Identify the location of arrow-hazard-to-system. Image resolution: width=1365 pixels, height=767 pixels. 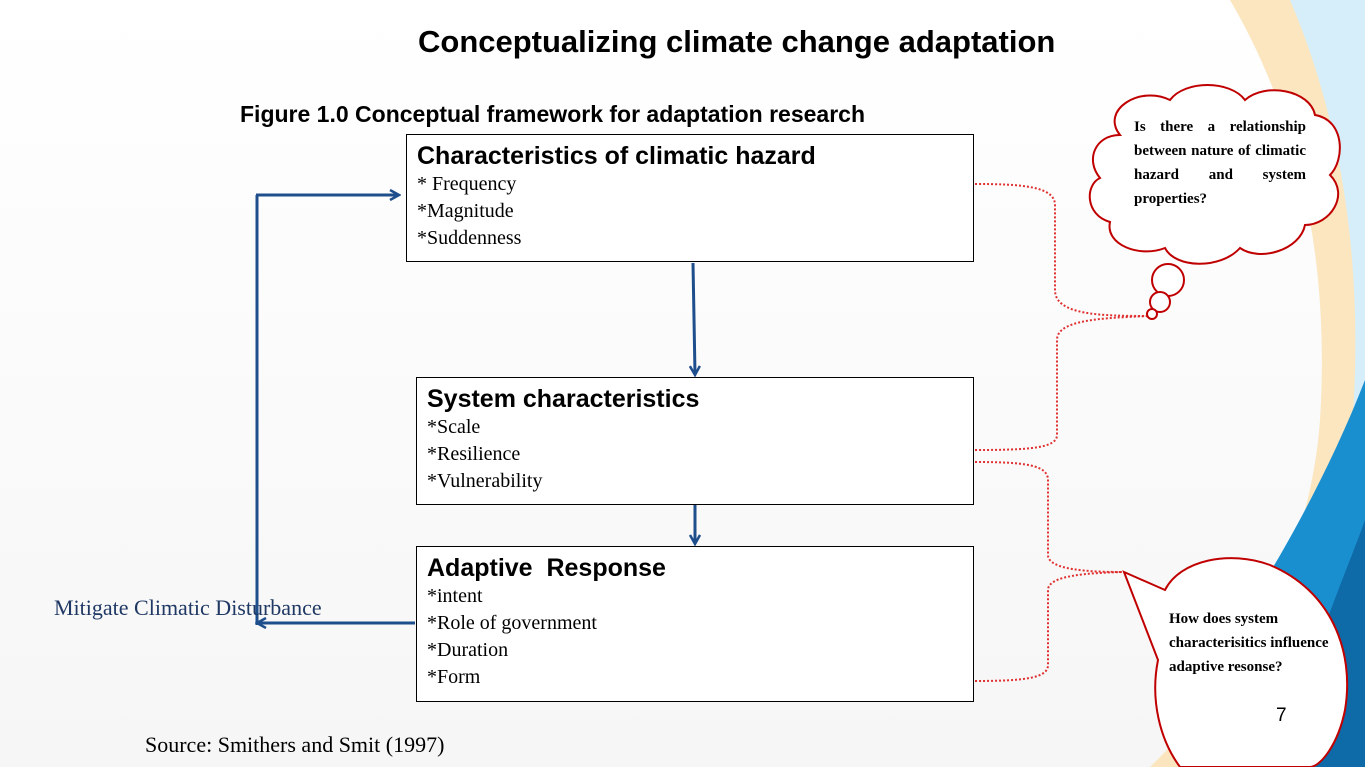
(694, 318).